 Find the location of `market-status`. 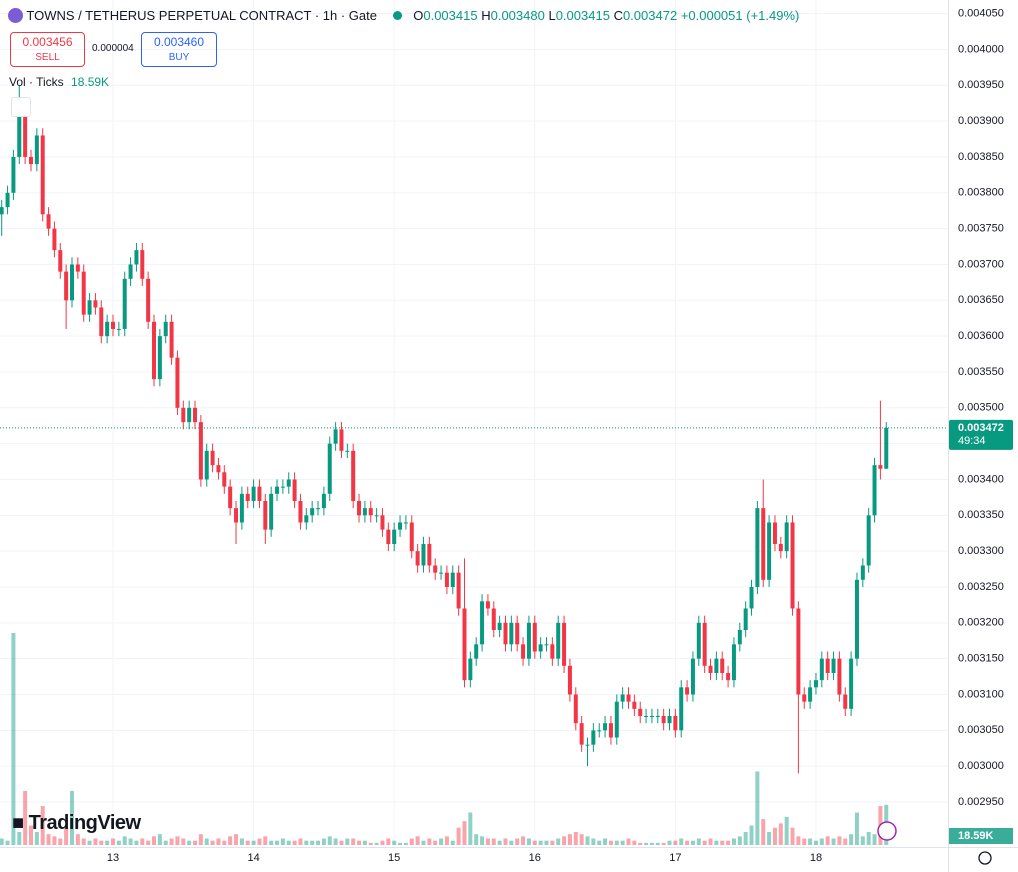

market-status is located at coordinates (397, 15).